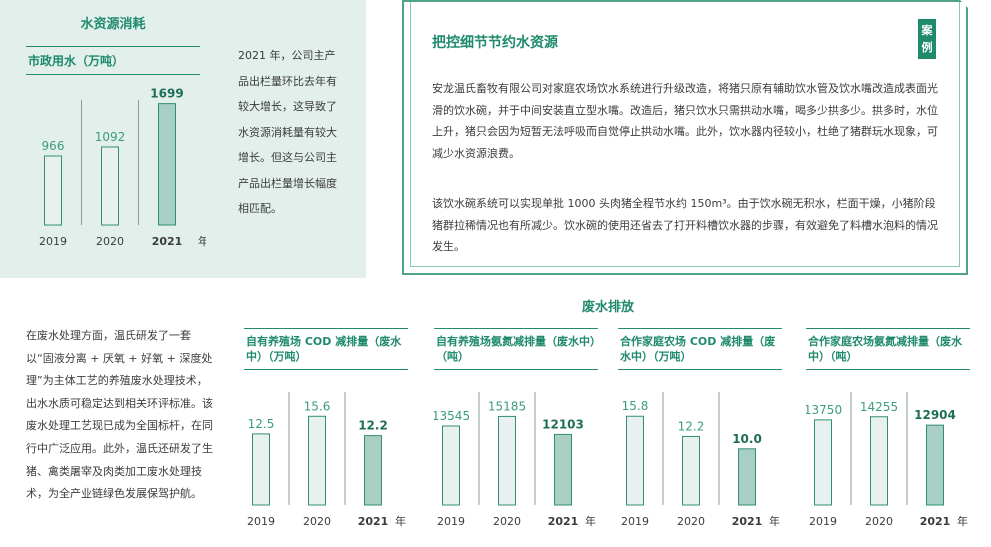 Image resolution: width=991 pixels, height=547 pixels. What do you see at coordinates (166, 94) in the screenshot?
I see `bar-value-label: 1699` at bounding box center [166, 94].